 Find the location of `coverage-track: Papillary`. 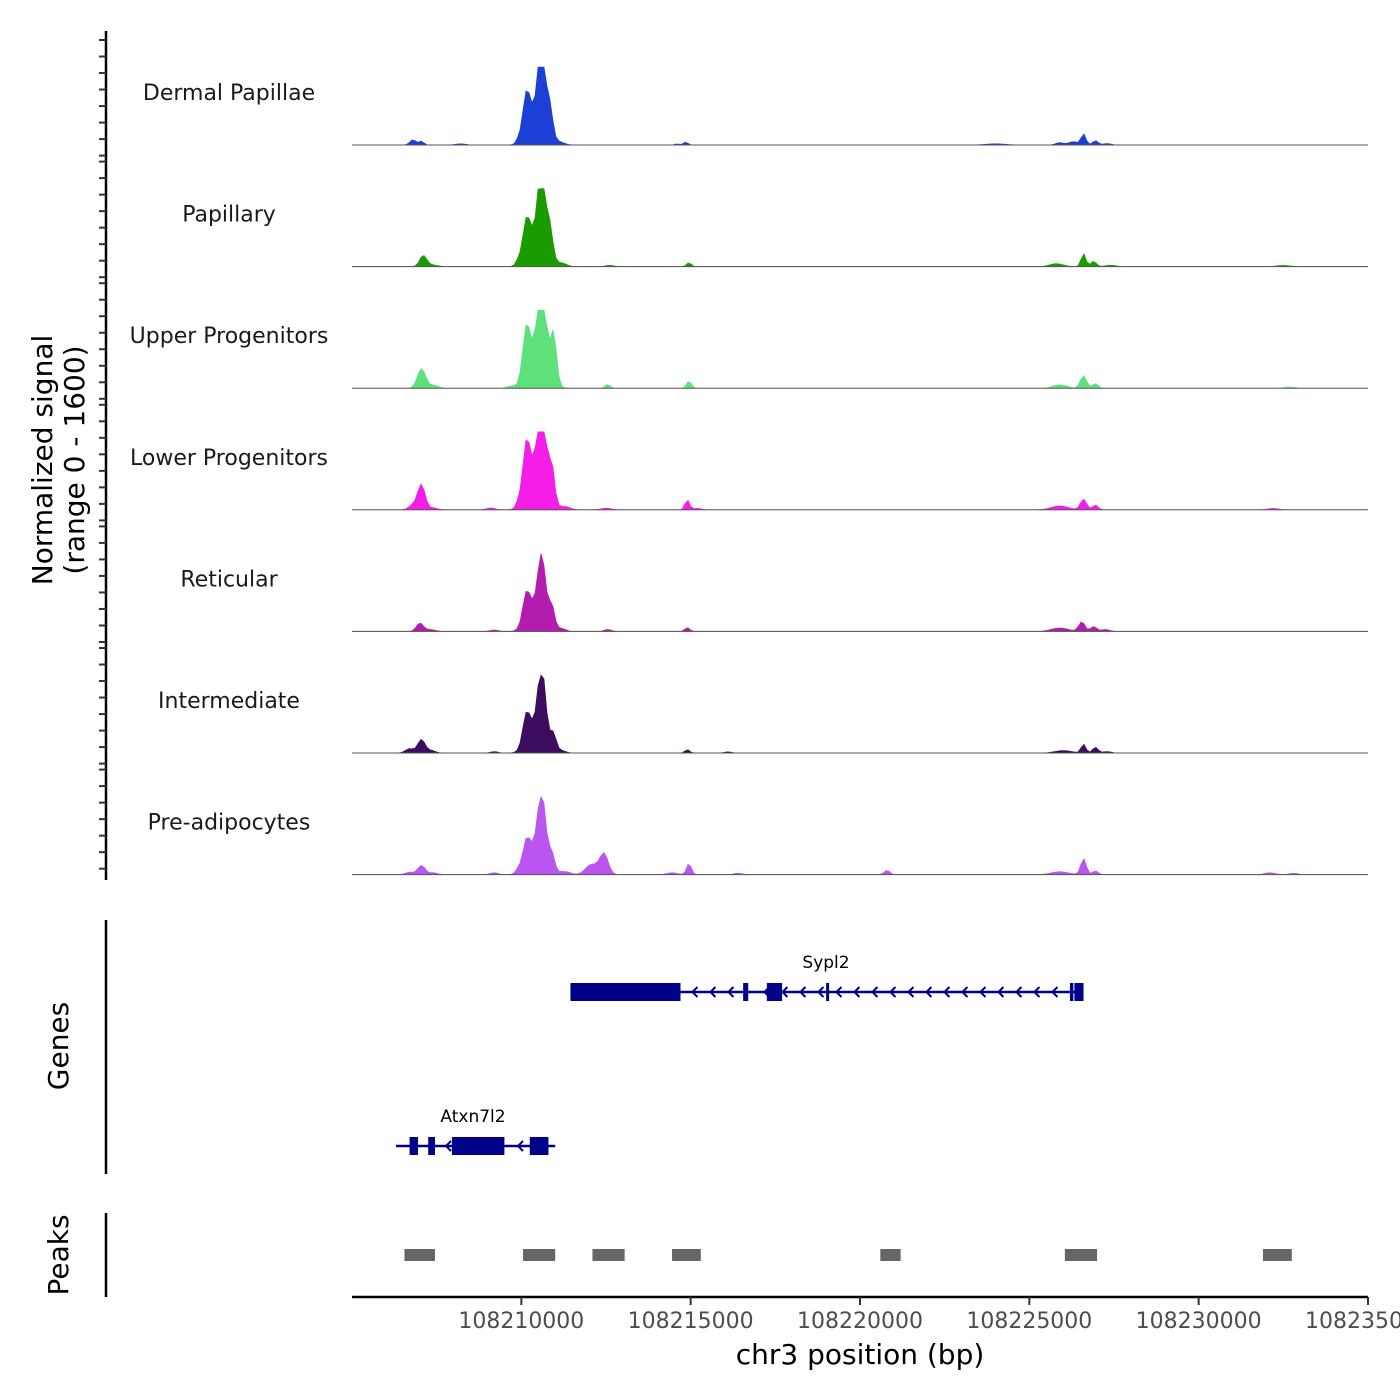

coverage-track: Papillary is located at coordinates (775, 228).